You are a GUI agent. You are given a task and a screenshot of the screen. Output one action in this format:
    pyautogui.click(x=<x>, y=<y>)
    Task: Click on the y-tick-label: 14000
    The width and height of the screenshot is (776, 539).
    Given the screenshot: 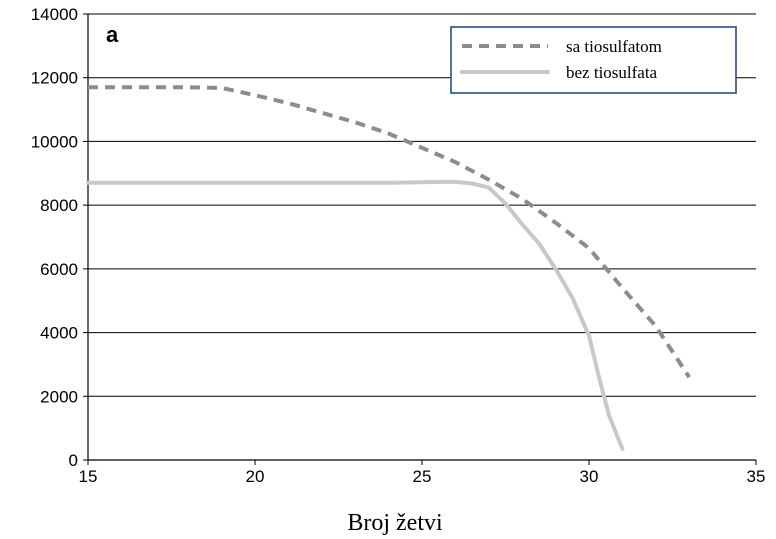 What is the action you would take?
    pyautogui.click(x=54, y=14)
    